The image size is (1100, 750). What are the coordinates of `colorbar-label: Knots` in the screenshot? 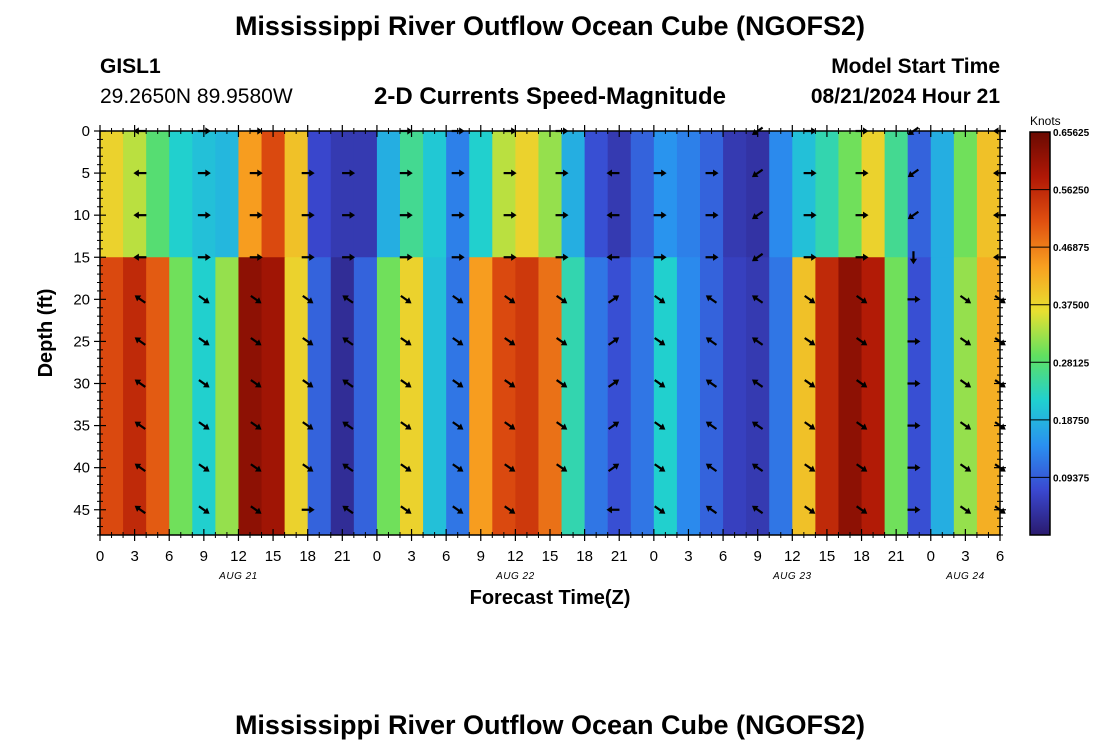 It's located at (1045, 121).